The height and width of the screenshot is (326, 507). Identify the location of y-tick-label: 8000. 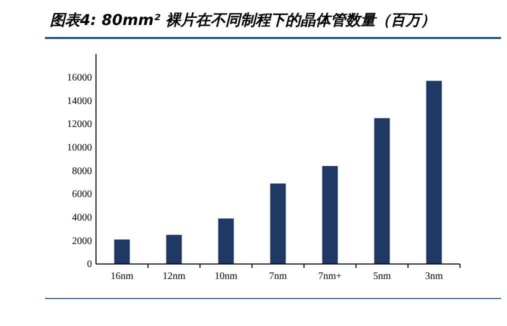
(82, 171).